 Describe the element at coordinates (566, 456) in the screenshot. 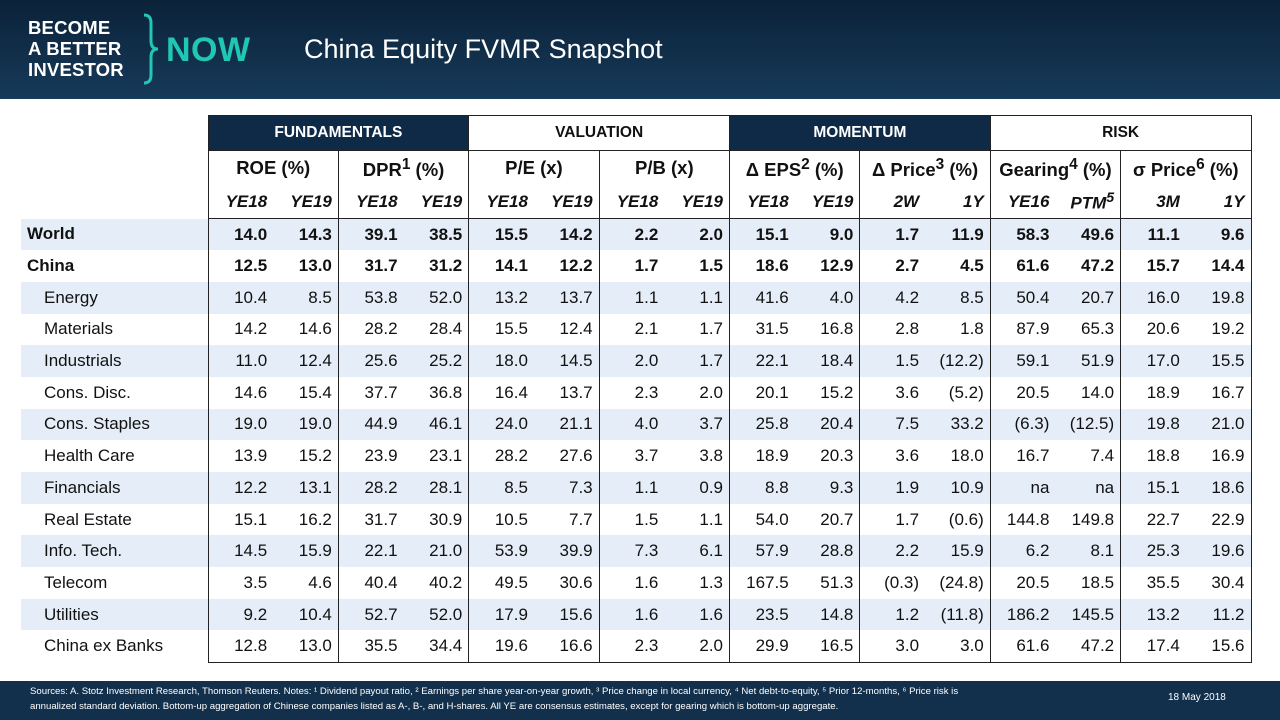

I see `table-cell: 27.6` at that location.